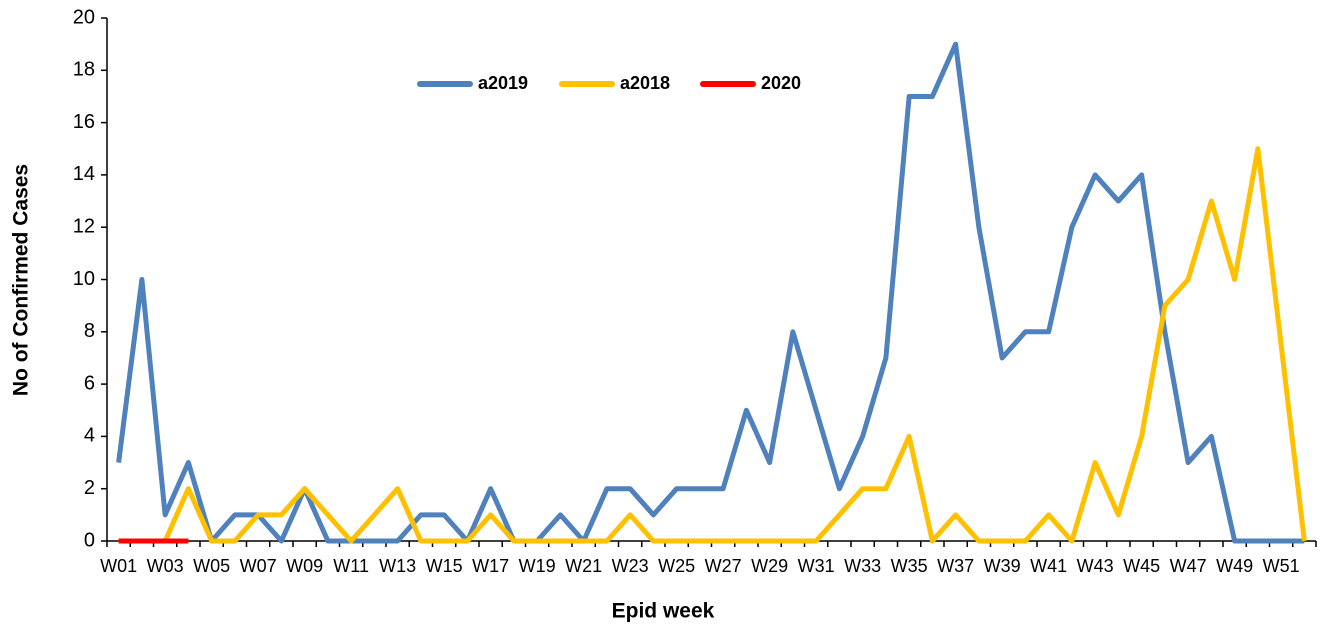 This screenshot has width=1327, height=638. Describe the element at coordinates (1281, 566) in the screenshot. I see `x-tick-label: W51` at that location.